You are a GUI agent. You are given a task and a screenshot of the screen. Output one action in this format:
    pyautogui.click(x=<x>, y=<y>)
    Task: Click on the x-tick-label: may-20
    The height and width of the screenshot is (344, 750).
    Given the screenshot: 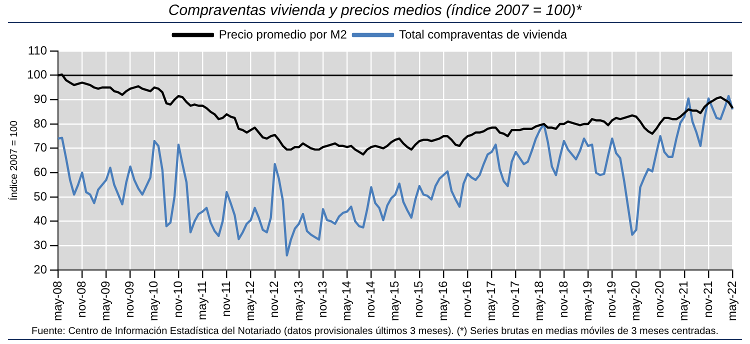 What is the action you would take?
    pyautogui.click(x=635, y=300)
    